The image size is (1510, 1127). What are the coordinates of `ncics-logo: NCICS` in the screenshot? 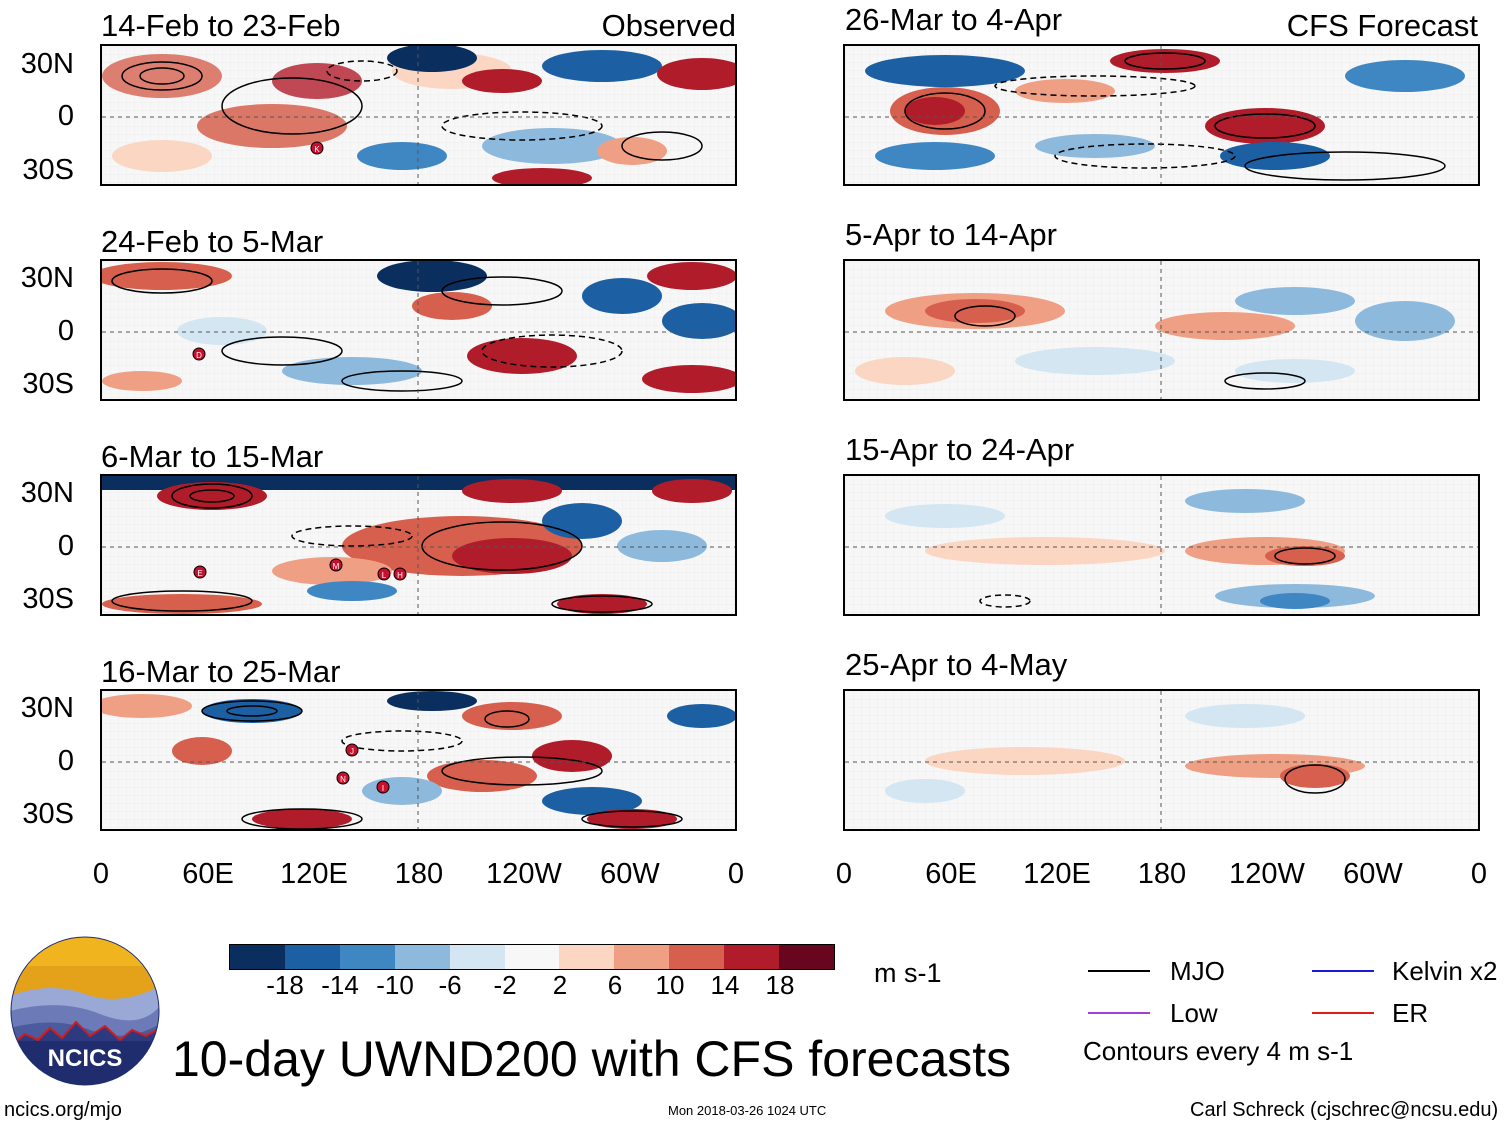 It's located at (85, 1011).